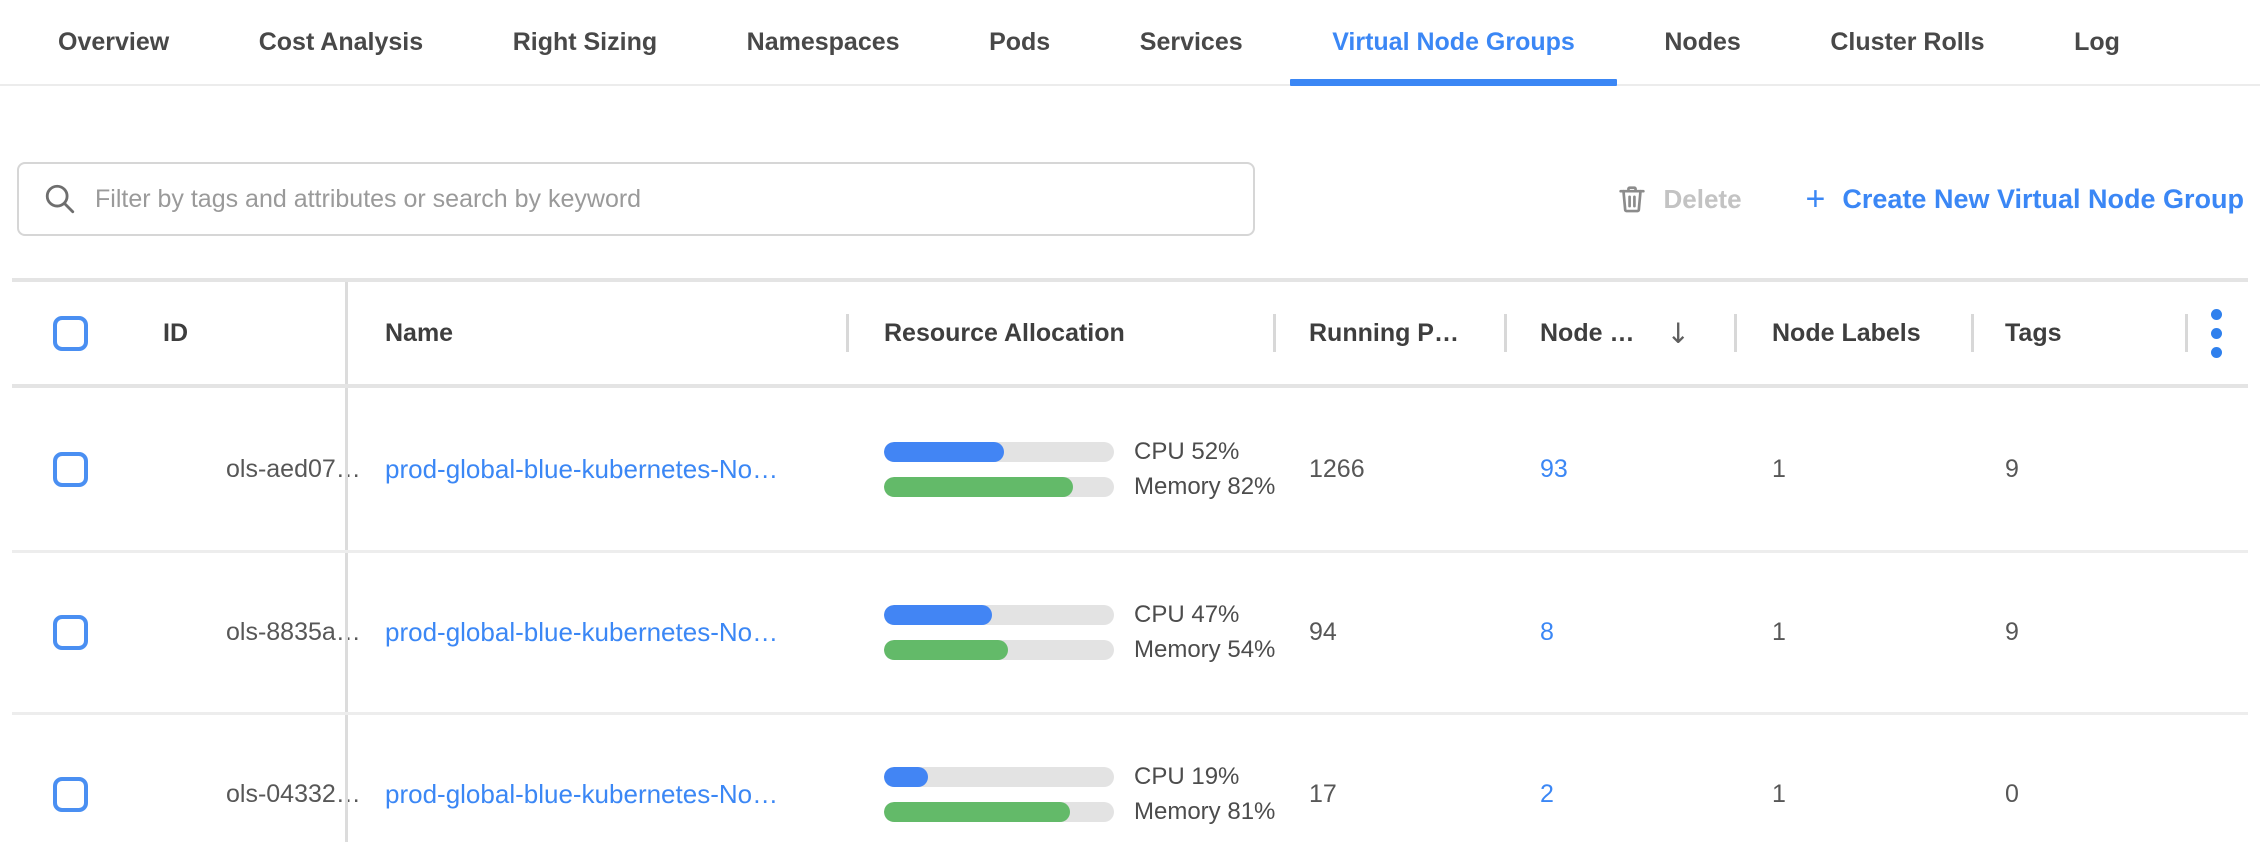 The width and height of the screenshot is (2260, 842). I want to click on create-virtual-node-group-button: + Create New Virtual Node Group, so click(2025, 199).